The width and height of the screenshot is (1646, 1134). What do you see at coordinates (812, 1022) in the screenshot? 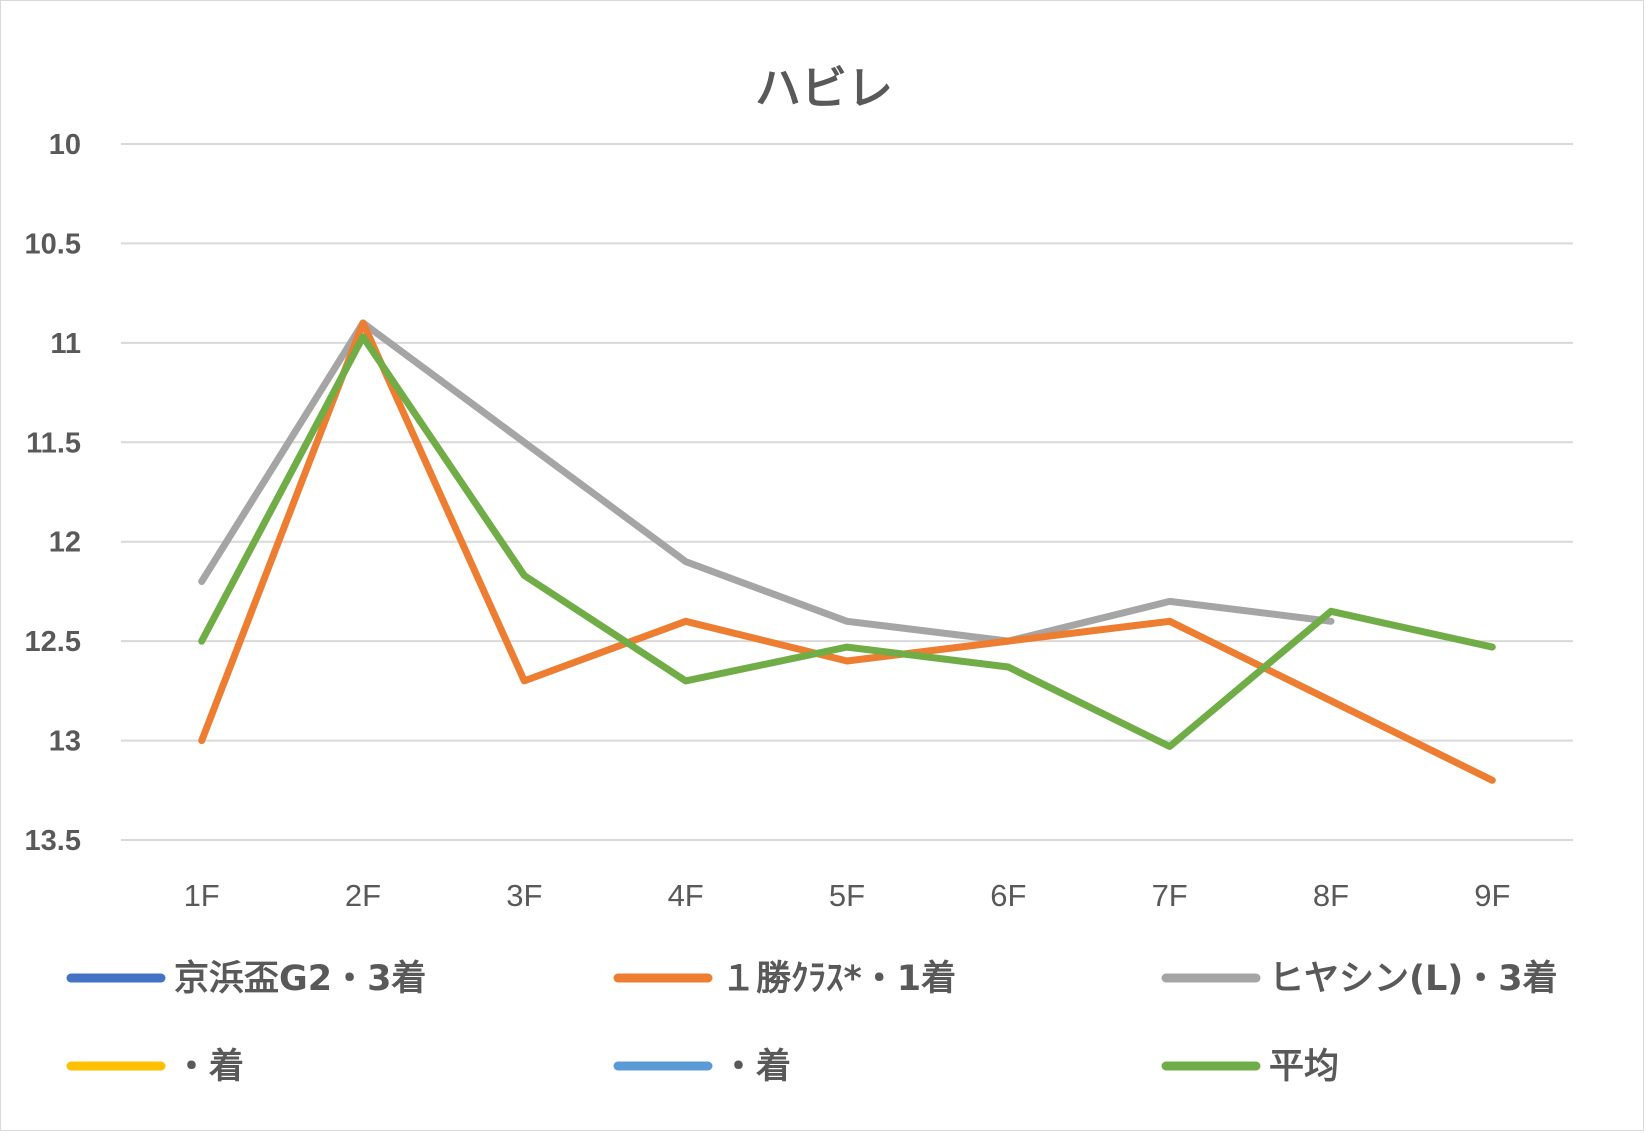
I see `legend: 京浜盃G2・3着 １勝ｸﾗｽ*・1着 ヒヤシン(L)・3着・着 ・着 平均` at bounding box center [812, 1022].